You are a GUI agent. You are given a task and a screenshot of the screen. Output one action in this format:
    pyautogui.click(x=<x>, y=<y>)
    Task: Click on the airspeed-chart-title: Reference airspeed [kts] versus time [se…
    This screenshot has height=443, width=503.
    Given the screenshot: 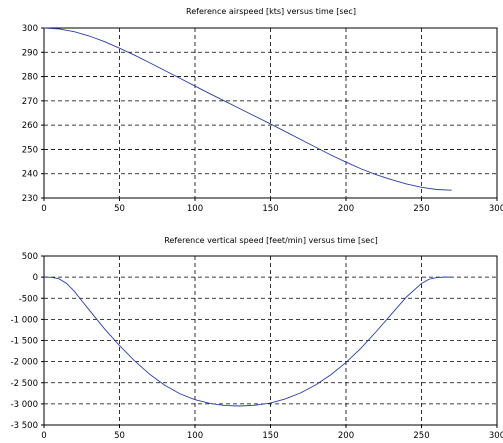 What is the action you would take?
    pyautogui.click(x=271, y=11)
    